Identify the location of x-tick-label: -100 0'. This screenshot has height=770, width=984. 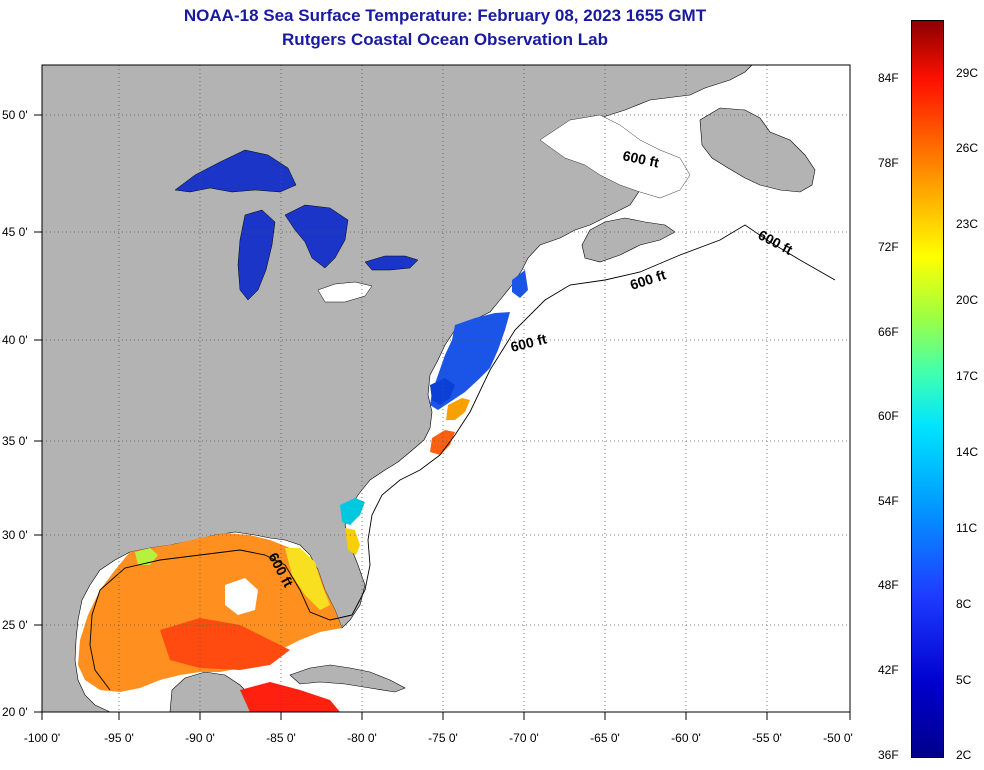
(42, 738).